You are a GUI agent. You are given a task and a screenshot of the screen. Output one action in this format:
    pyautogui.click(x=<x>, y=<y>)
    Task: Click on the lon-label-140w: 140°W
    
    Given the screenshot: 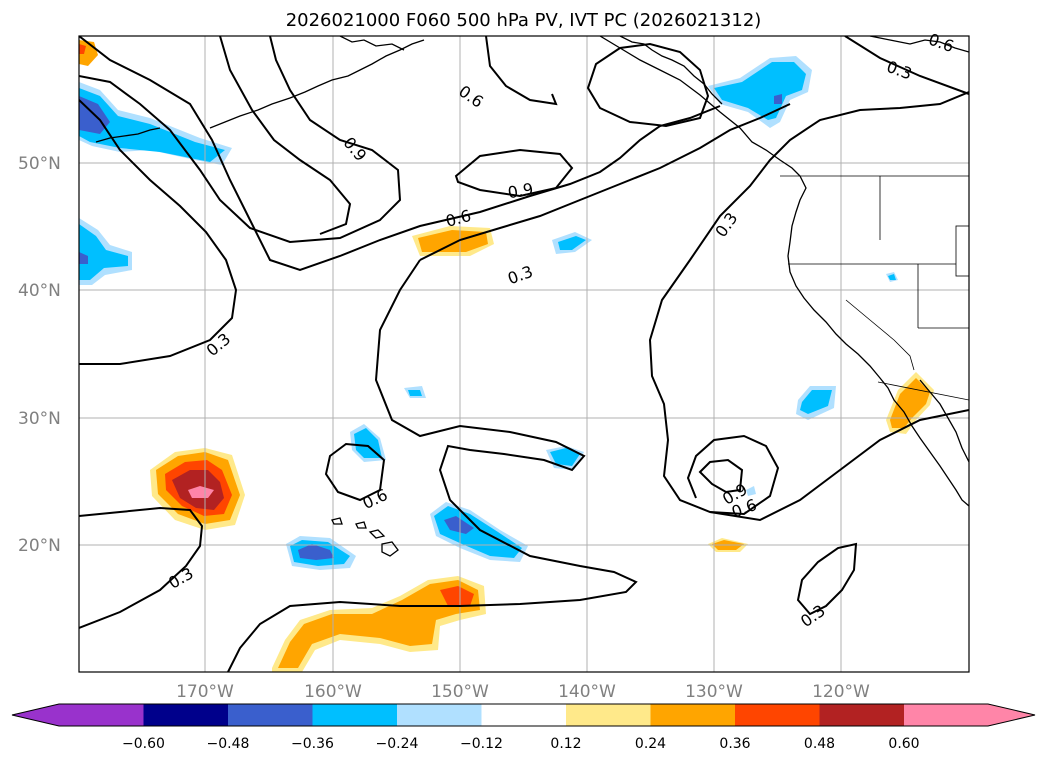 What is the action you would take?
    pyautogui.click(x=587, y=692)
    